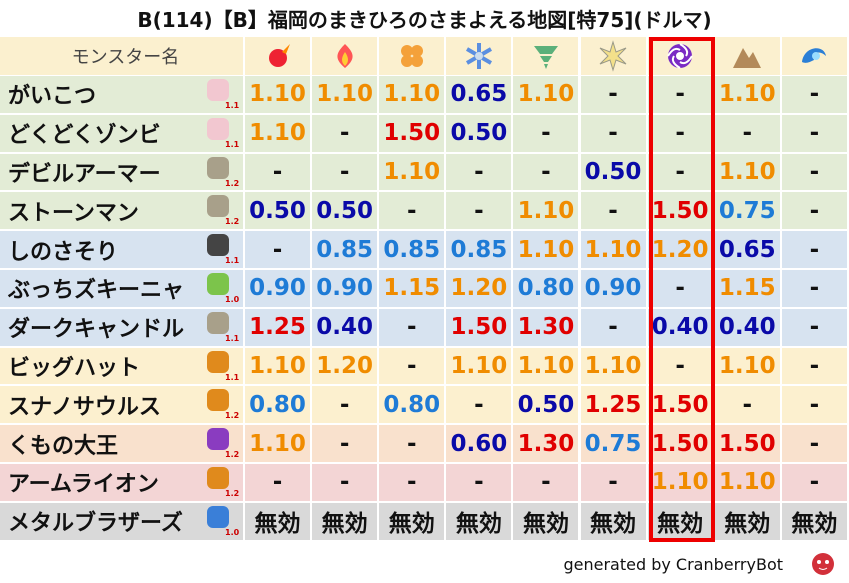 This screenshot has height=583, width=849. I want to click on value-cell: 0.60, so click(479, 443).